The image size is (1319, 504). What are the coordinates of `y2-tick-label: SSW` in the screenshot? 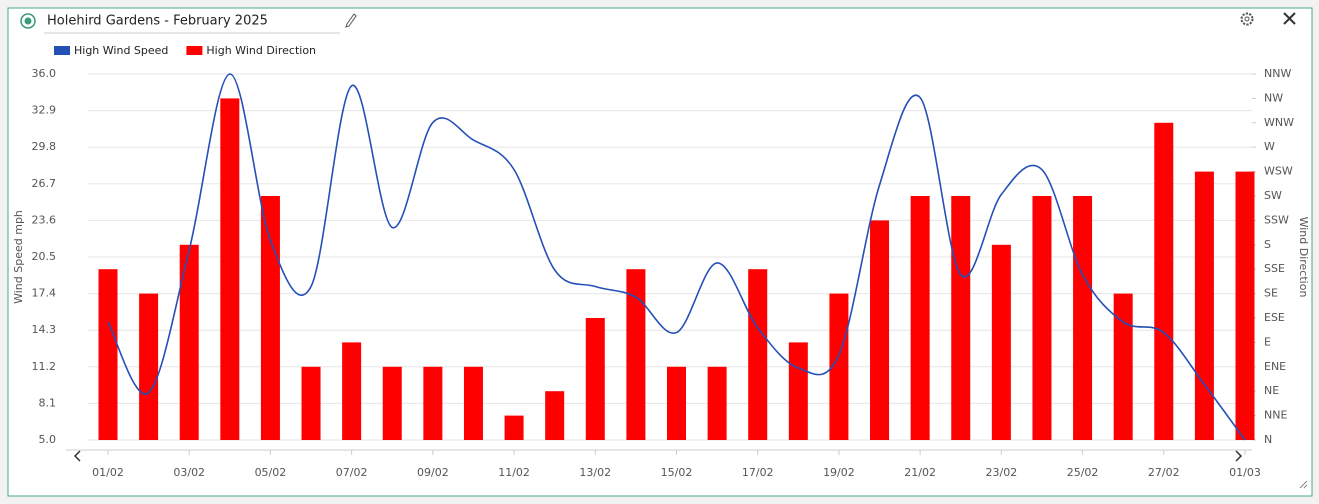 It's located at (1276, 219).